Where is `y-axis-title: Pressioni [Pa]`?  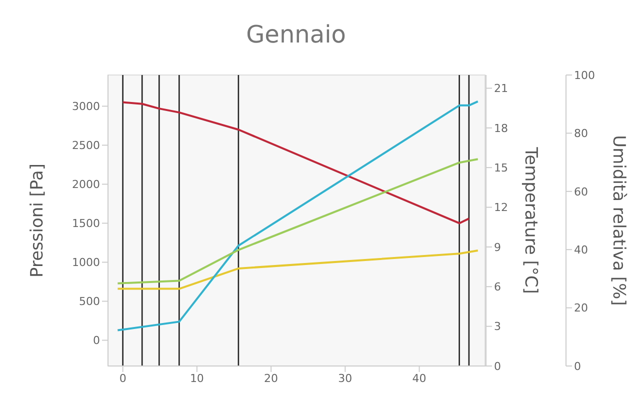
y-axis-title: Pressioni [Pa] is located at coordinates (38, 221).